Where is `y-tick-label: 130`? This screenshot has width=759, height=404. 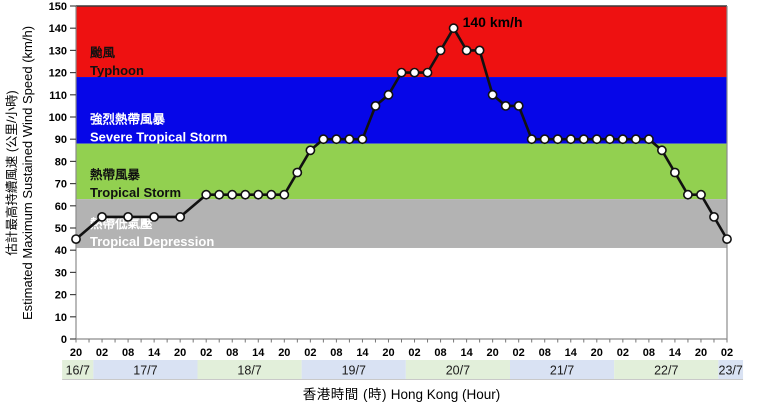 y-tick-label: 130 is located at coordinates (58, 51).